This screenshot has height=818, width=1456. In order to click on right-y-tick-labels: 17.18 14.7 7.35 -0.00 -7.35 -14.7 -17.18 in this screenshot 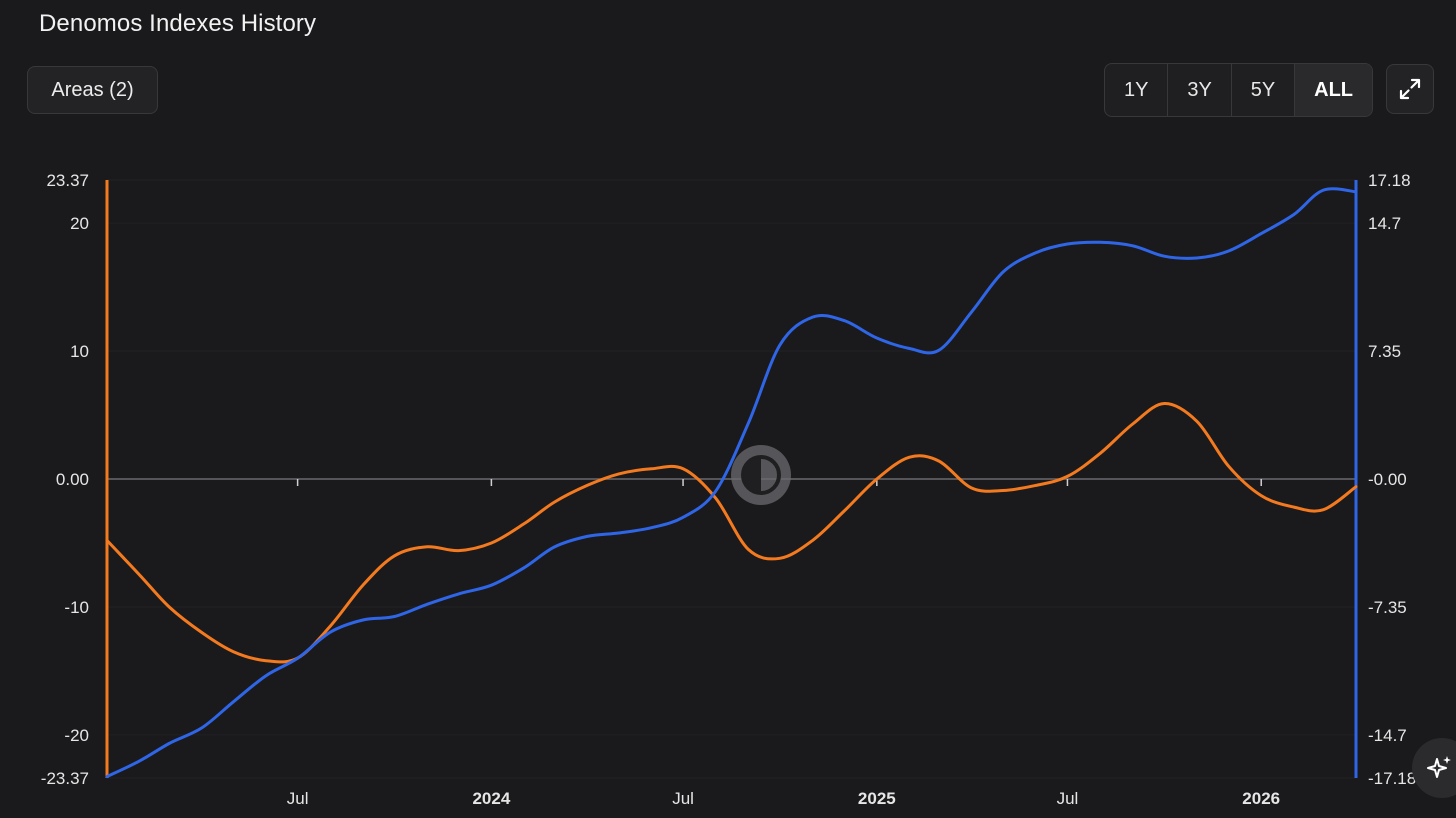, I will do `click(1392, 479)`.